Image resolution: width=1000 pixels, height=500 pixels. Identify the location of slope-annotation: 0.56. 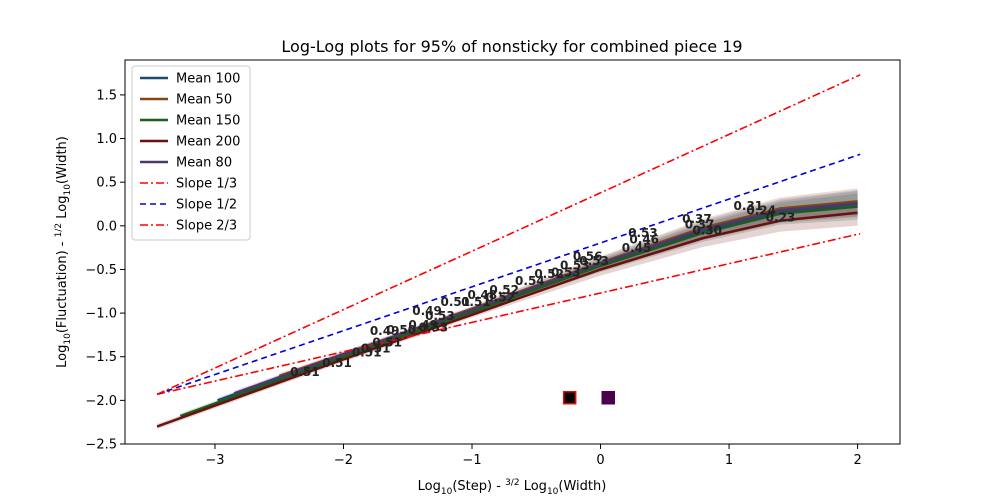
(588, 257).